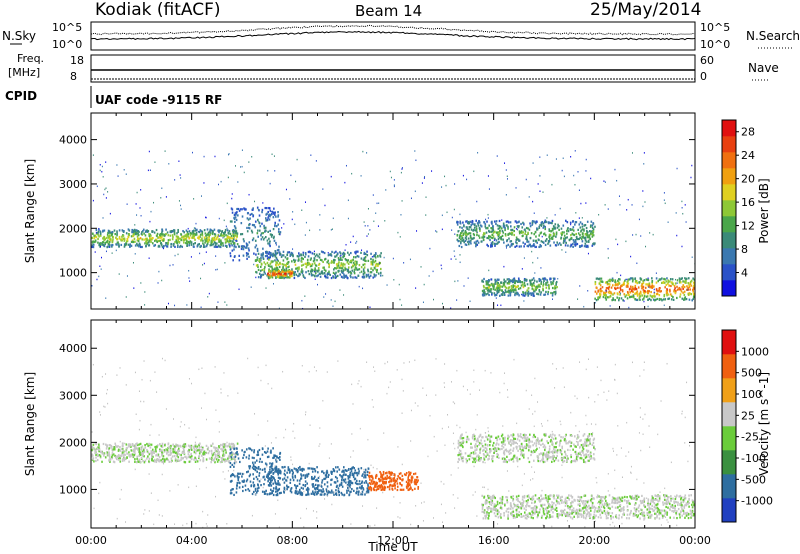 This screenshot has height=554, width=800. What do you see at coordinates (748, 226) in the screenshot?
I see `colorbar-tick-label: 12` at bounding box center [748, 226].